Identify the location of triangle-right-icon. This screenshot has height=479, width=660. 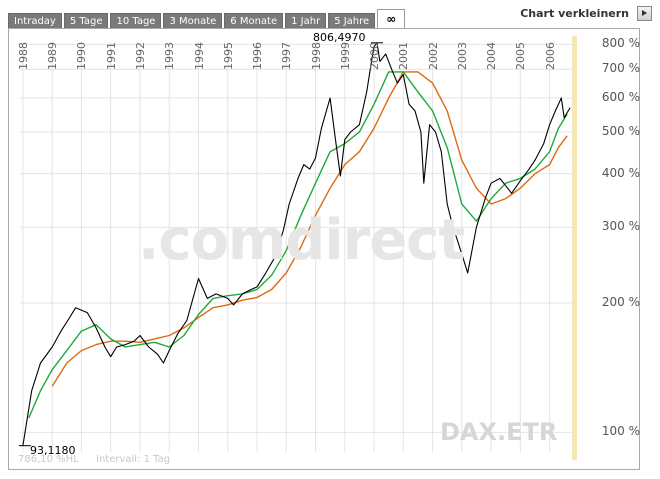
(644, 13).